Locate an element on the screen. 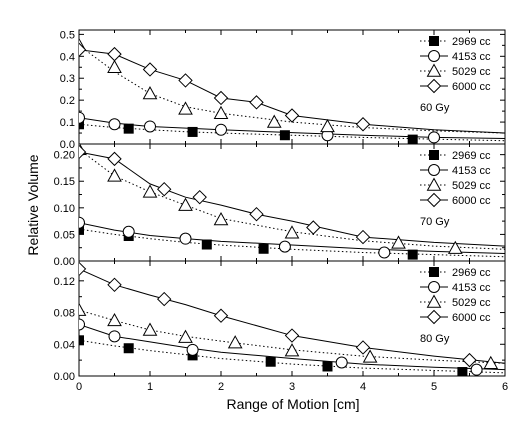 This screenshot has height=432, width=530. y-tick-label: 0.05 is located at coordinates (64, 235).